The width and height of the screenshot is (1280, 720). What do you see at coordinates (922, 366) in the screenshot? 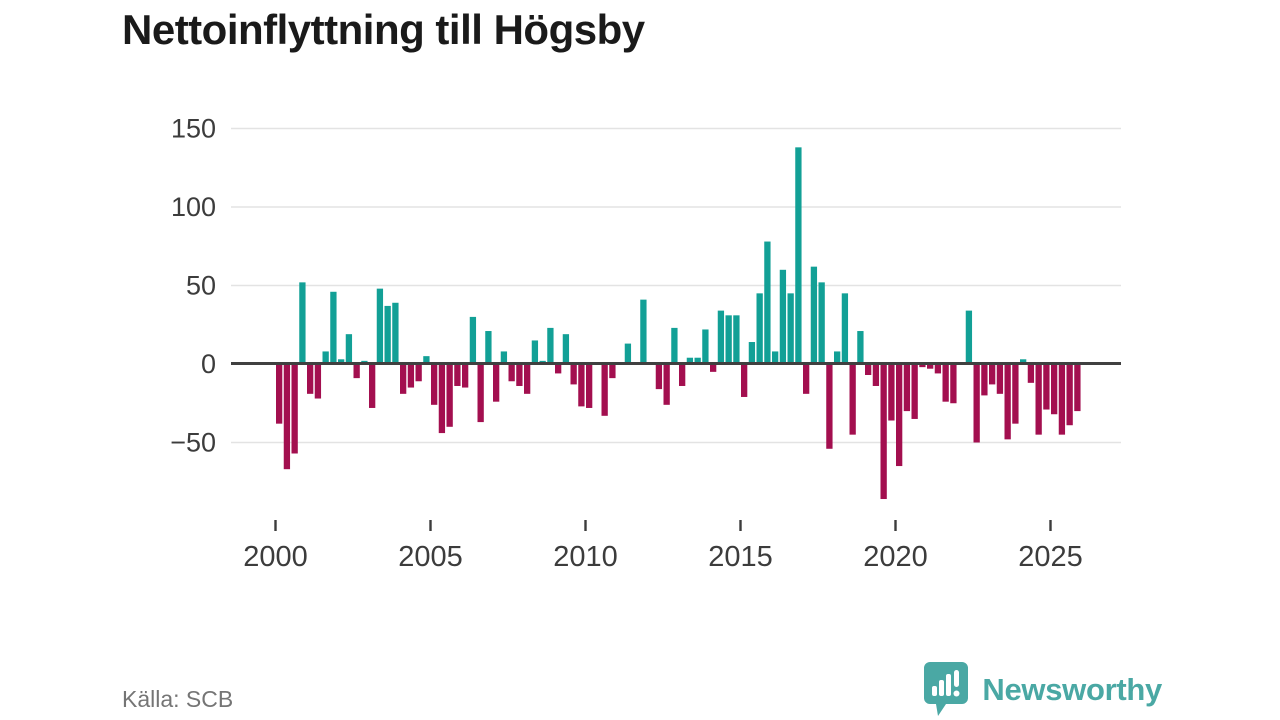
I see `bar-2020-Q4` at bounding box center [922, 366].